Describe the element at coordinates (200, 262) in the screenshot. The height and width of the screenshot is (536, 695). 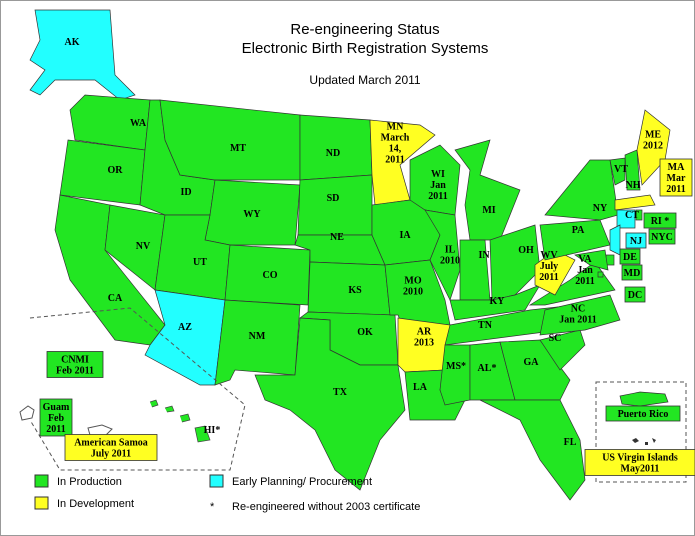
I see `region-label: UT` at that location.